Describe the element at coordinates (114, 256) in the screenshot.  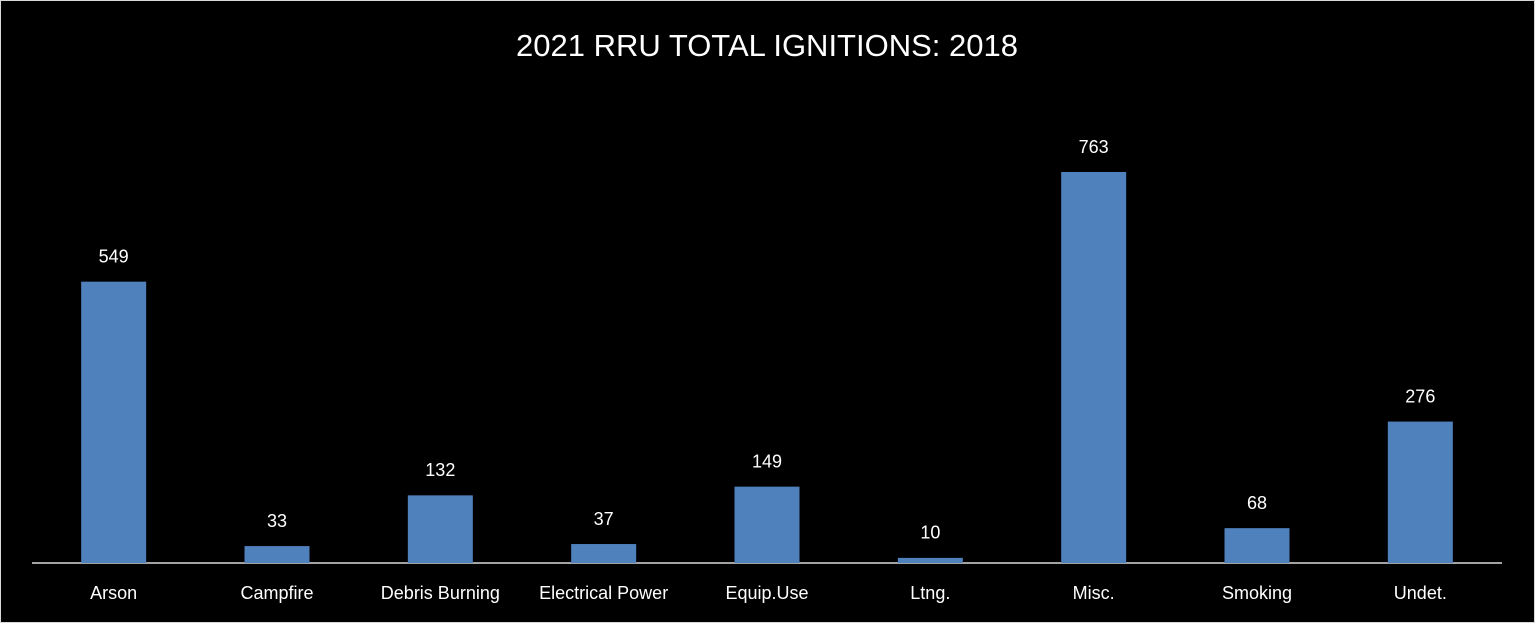
I see `data-label: 549` at that location.